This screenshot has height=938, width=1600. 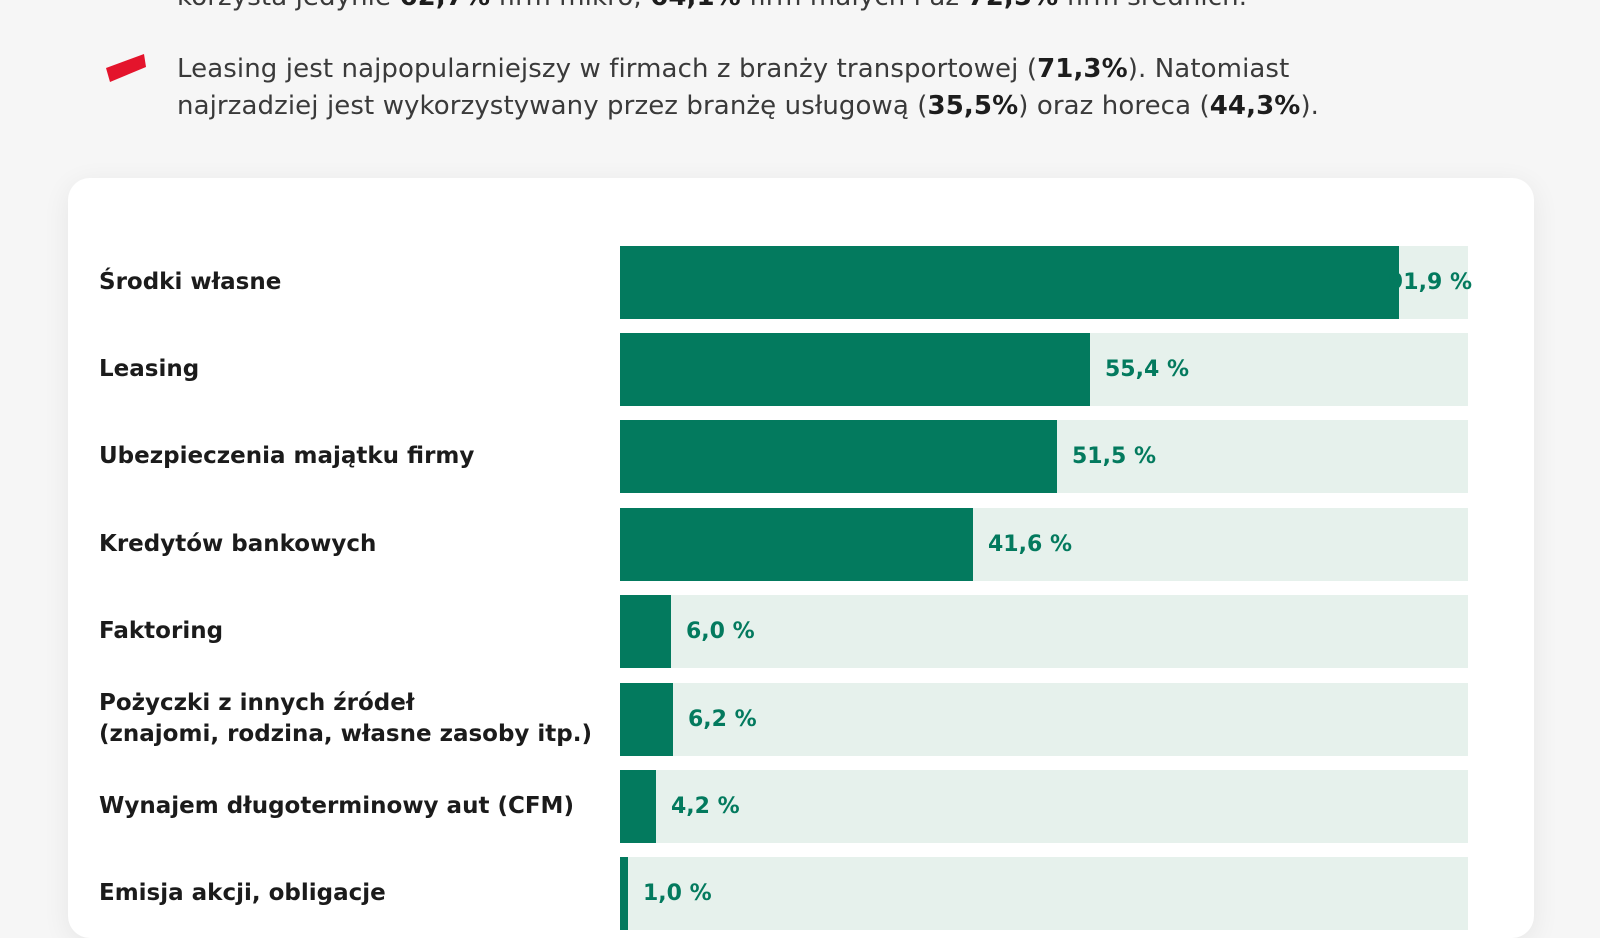 I want to click on bar-track: 55,4 %, so click(x=1044, y=369).